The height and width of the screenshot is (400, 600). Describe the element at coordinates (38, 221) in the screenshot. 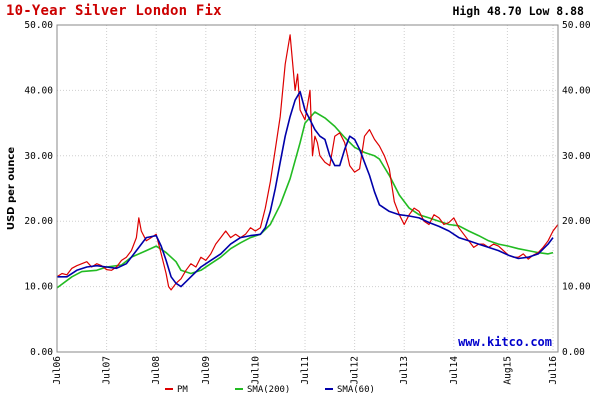

I see `y-tick-label: 20.00` at that location.